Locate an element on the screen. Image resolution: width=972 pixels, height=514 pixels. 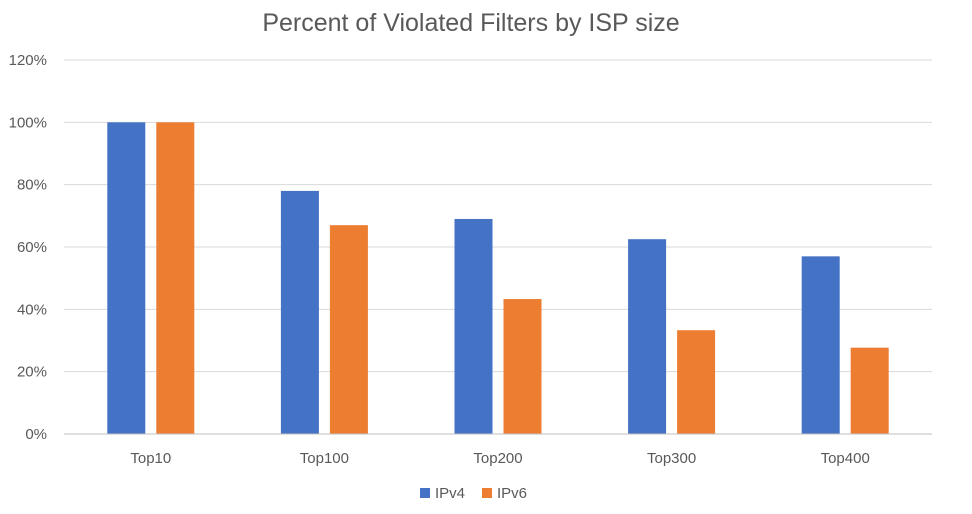
bar-ipv6-top10 is located at coordinates (175, 278).